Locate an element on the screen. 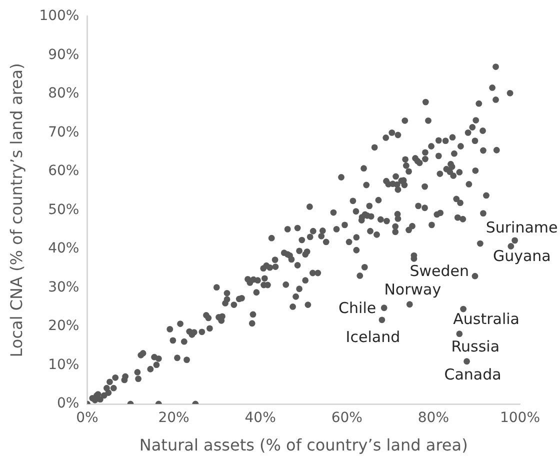 The image size is (560, 462). y-tick-label: 100% is located at coordinates (59, 16).